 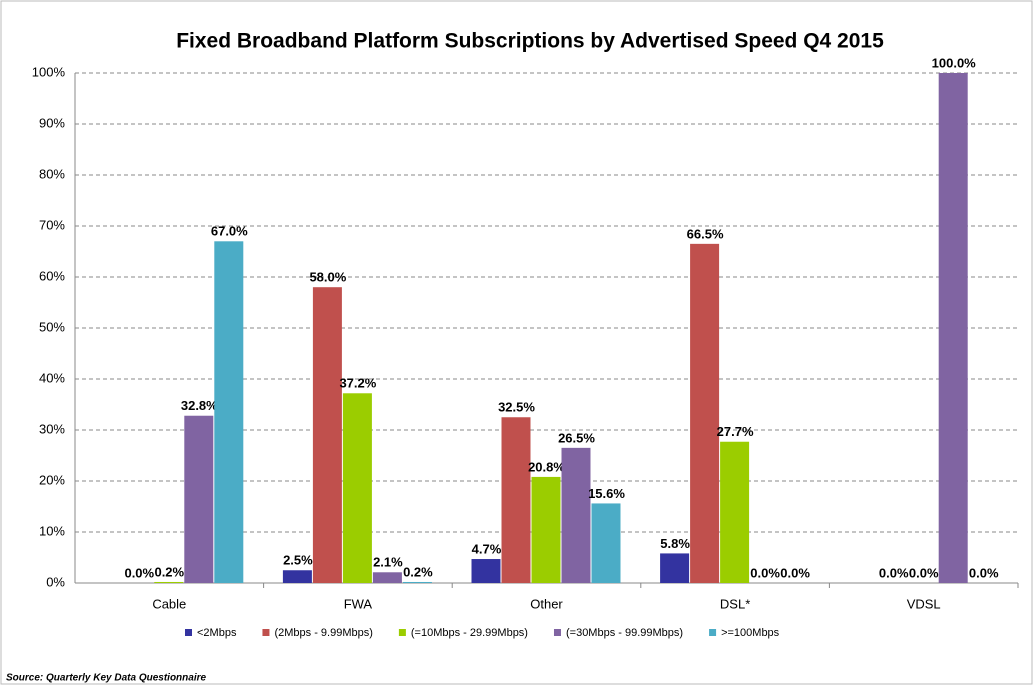 What do you see at coordinates (487, 548) in the screenshot?
I see `value-label: 4.7%` at bounding box center [487, 548].